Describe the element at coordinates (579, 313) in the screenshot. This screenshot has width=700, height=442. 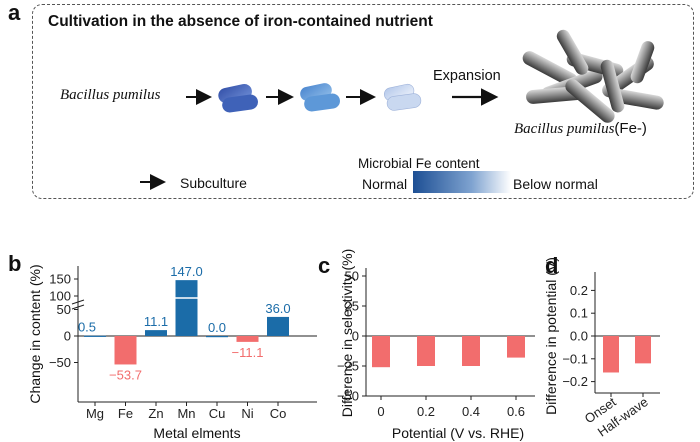
I see `d-y-tick-label: 0.1` at that location.